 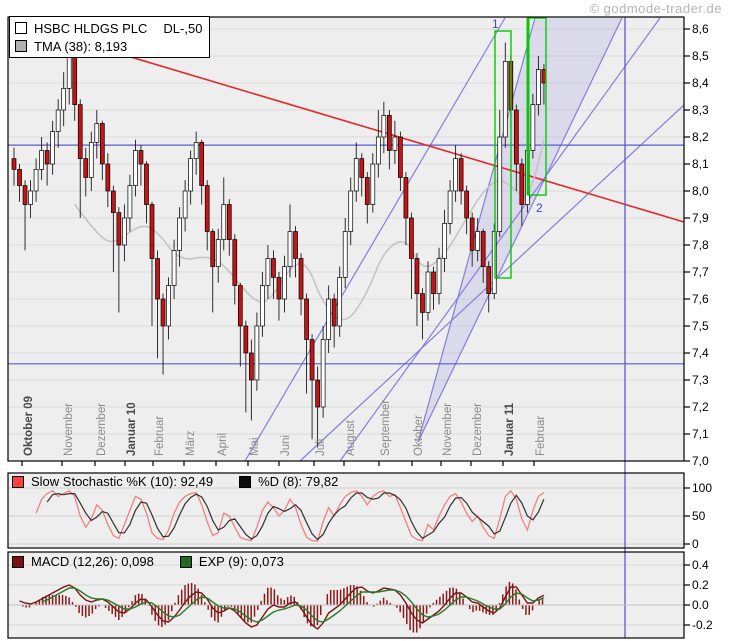 I want to click on svg-text: 7,1, so click(x=700, y=434).